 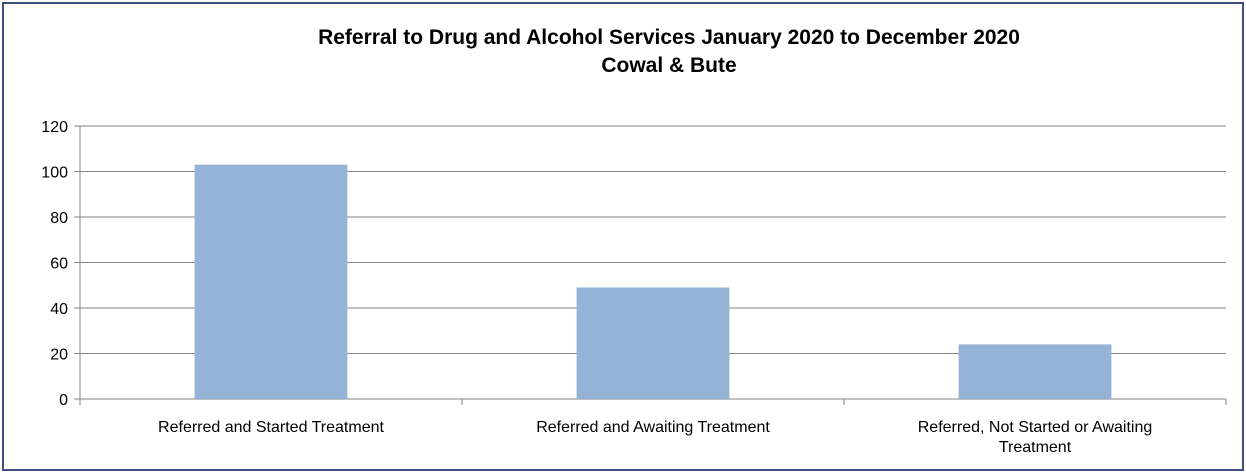 I want to click on y-tick-label: 100, so click(x=54, y=173).